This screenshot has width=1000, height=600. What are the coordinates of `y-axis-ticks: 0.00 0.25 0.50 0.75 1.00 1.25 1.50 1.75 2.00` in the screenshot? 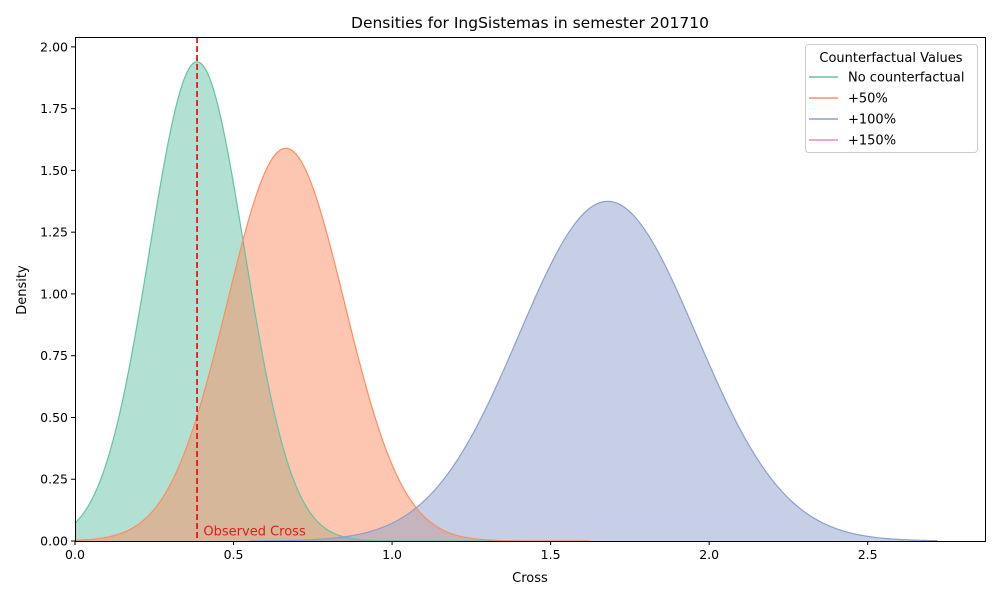 It's located at (57, 294).